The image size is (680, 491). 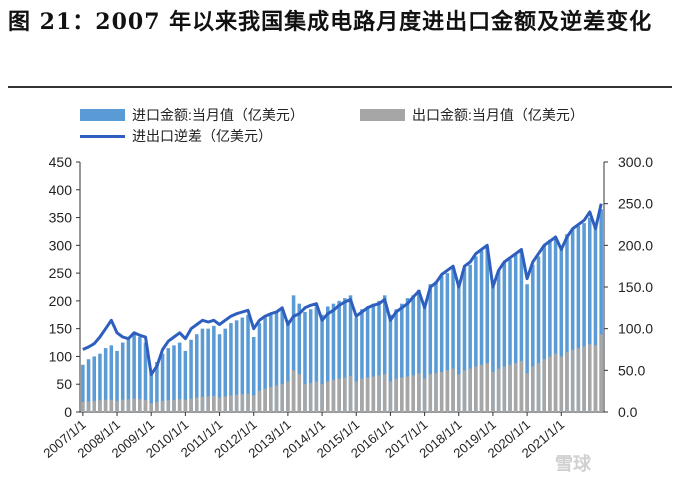 What do you see at coordinates (61, 356) in the screenshot?
I see `left-tick-label: 100` at bounding box center [61, 356].